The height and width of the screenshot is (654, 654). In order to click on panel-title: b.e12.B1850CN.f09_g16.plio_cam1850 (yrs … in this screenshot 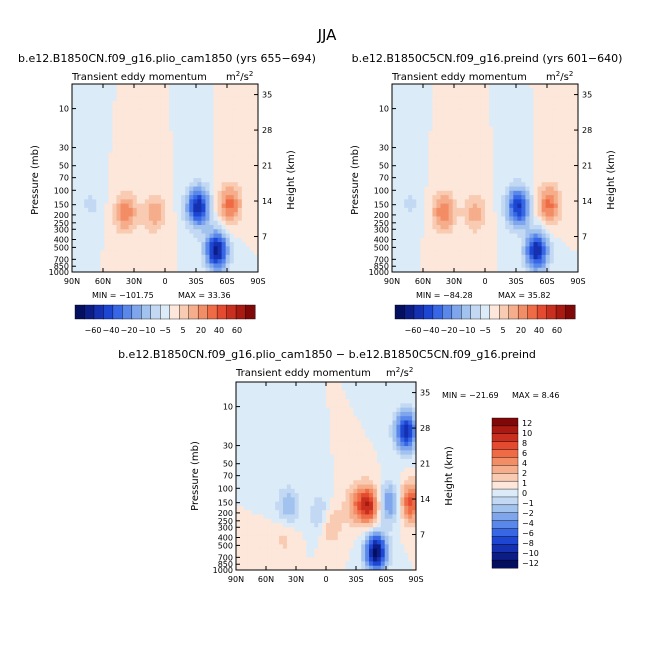, I will do `click(167, 58)`.